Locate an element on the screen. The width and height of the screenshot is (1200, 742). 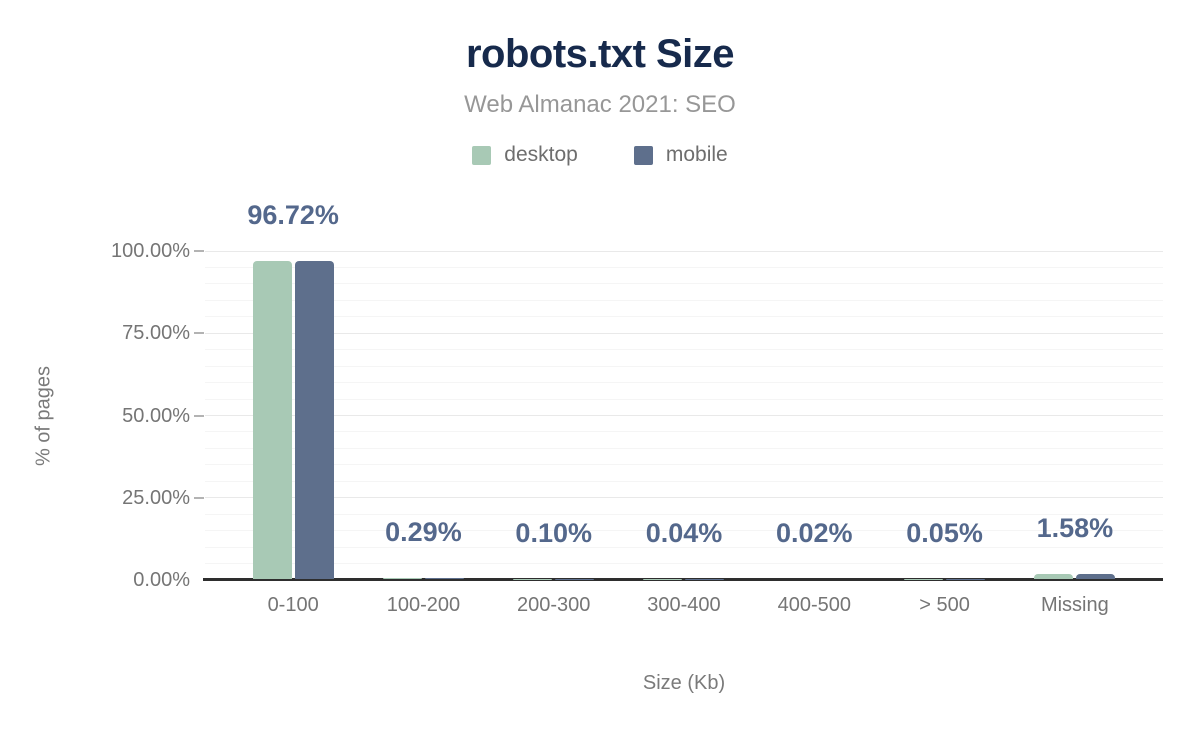
legend-swatch-mobile is located at coordinates (643, 155).